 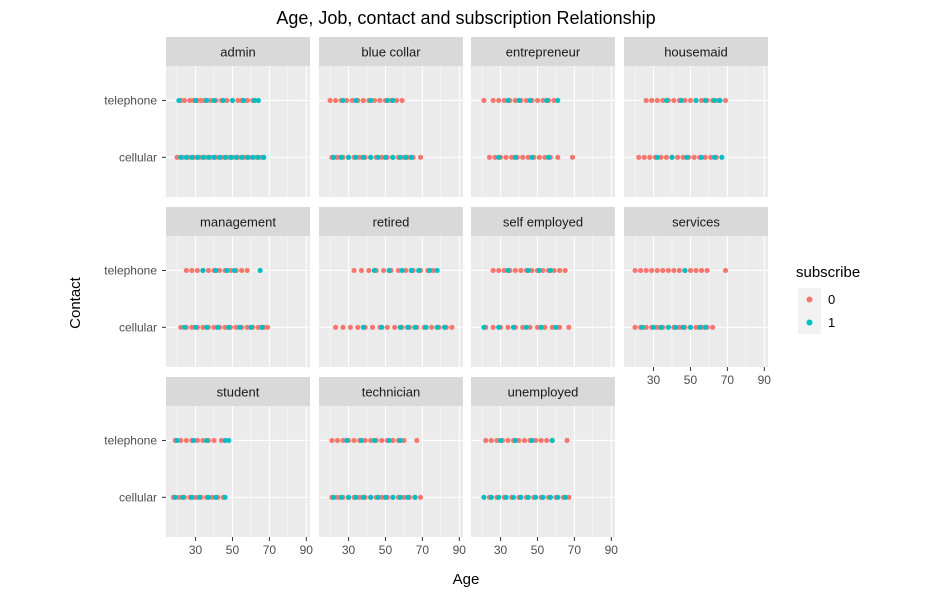 I want to click on x-tick-label-70: 70, so click(x=575, y=550).